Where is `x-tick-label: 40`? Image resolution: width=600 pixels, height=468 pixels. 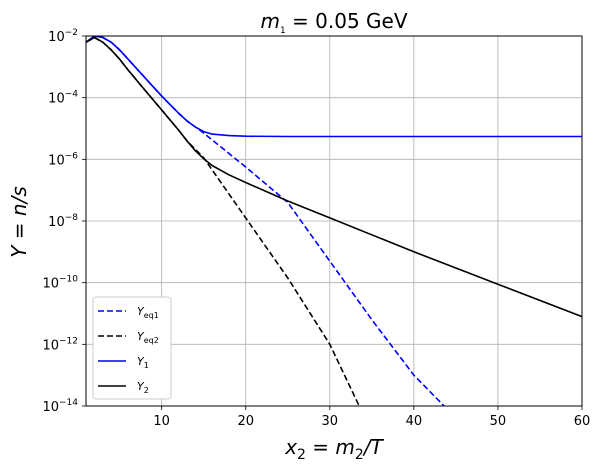
x-tick-label: 40 is located at coordinates (414, 421).